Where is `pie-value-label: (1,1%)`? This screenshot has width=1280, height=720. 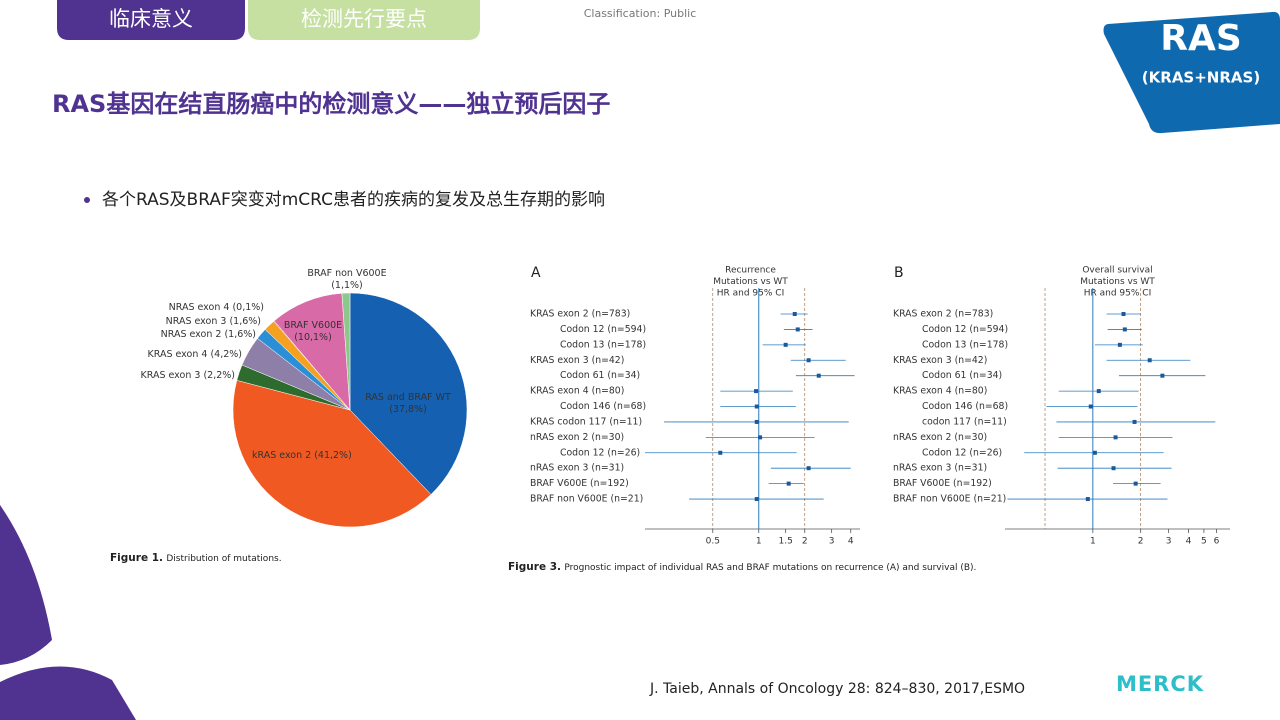
pie-value-label: (1,1%) is located at coordinates (347, 285).